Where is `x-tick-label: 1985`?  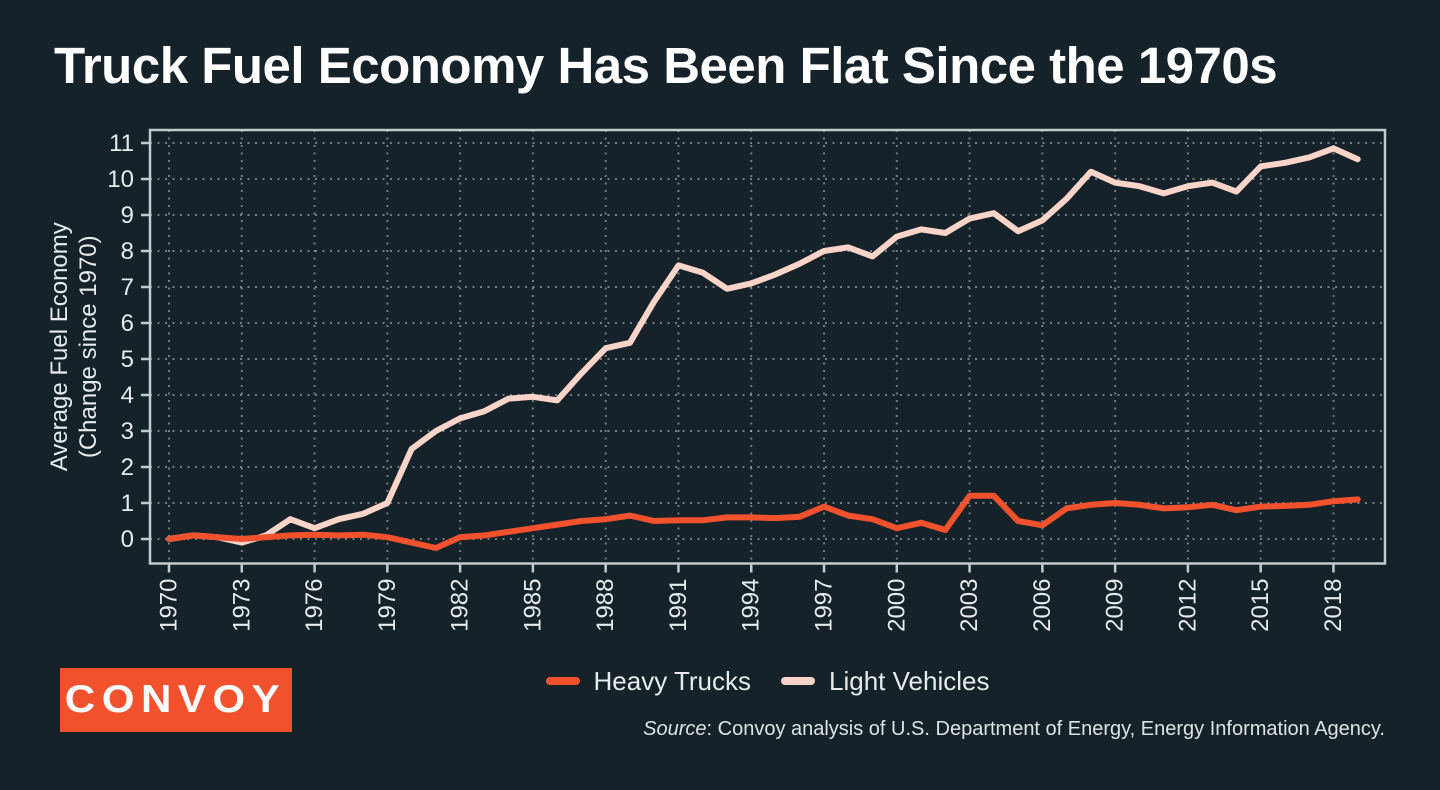
x-tick-label: 1985 is located at coordinates (532, 605).